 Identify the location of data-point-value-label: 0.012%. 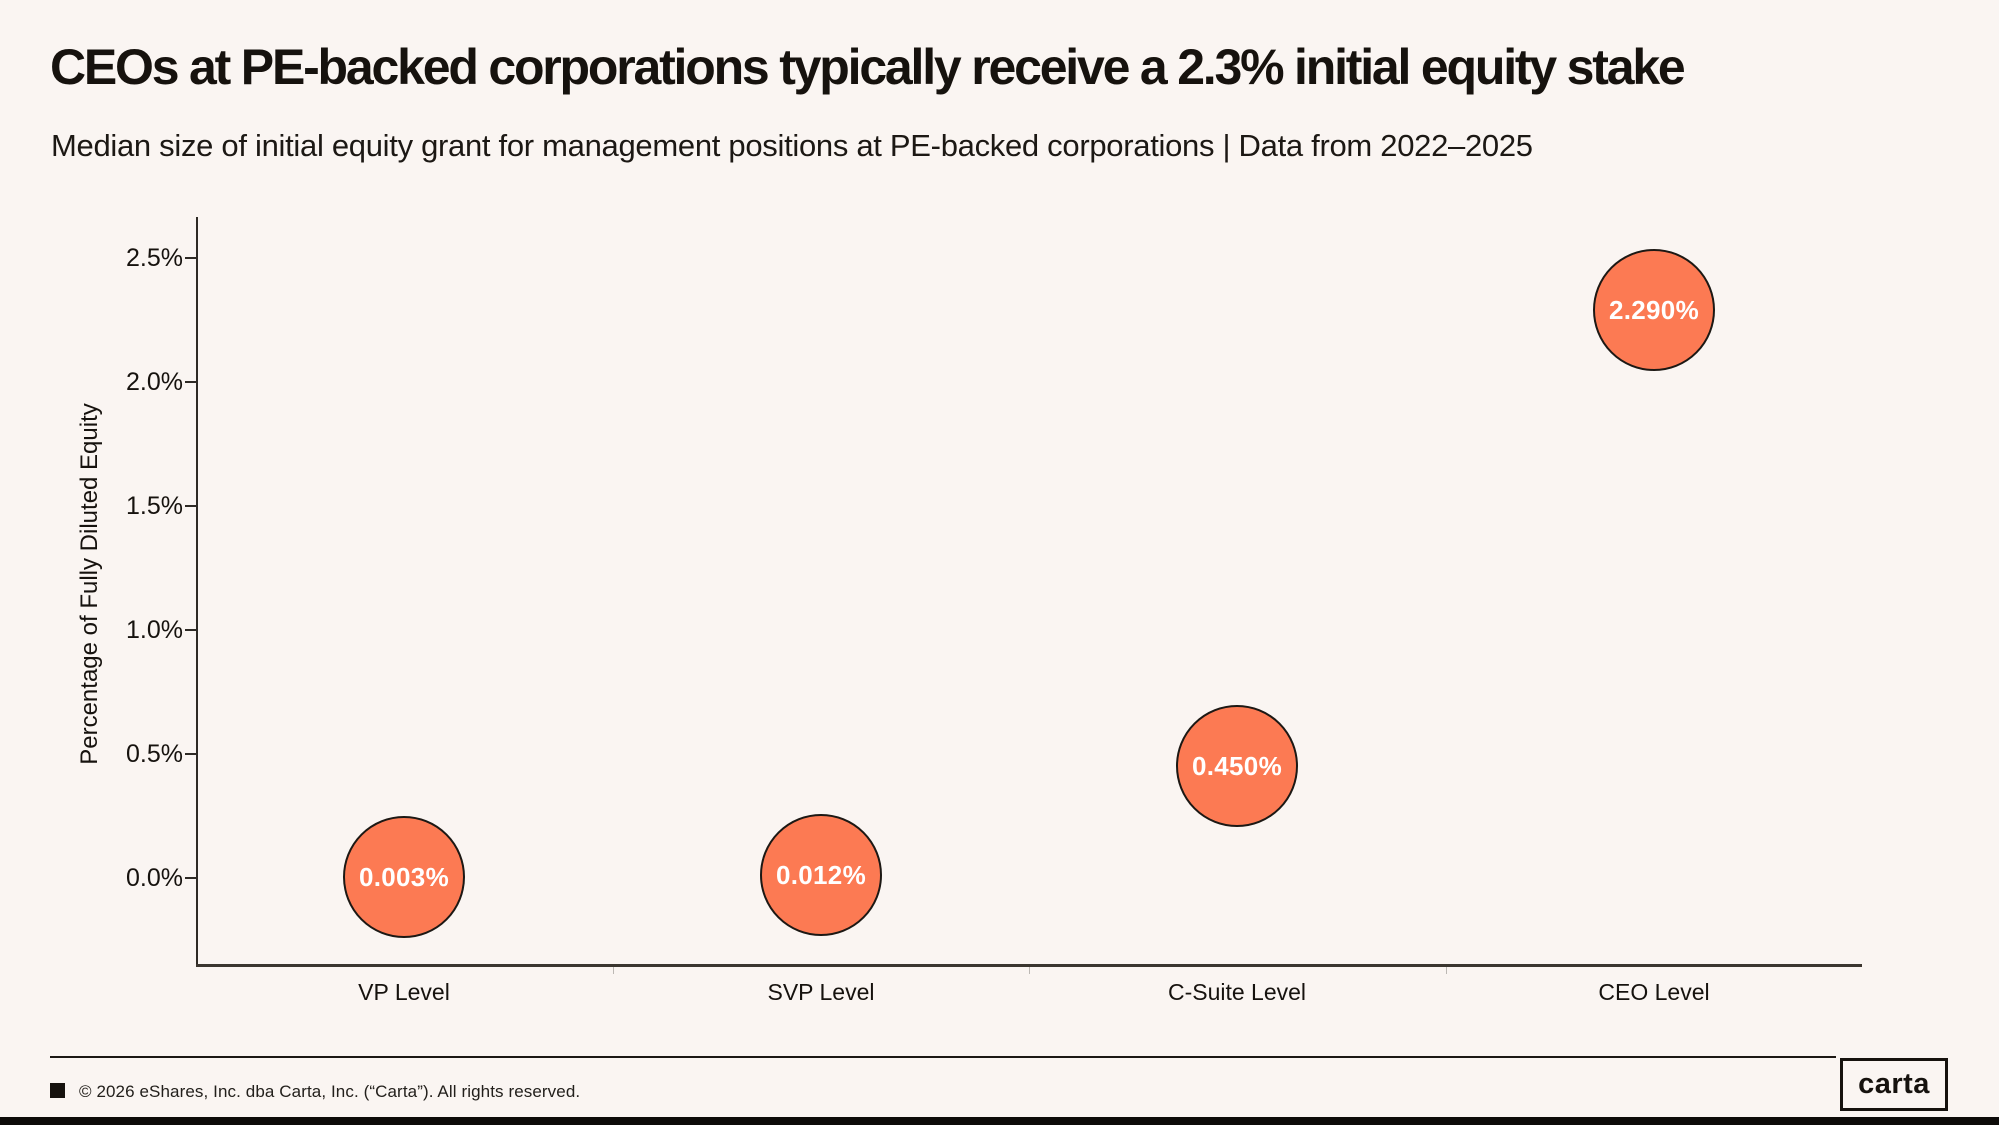
(821, 874).